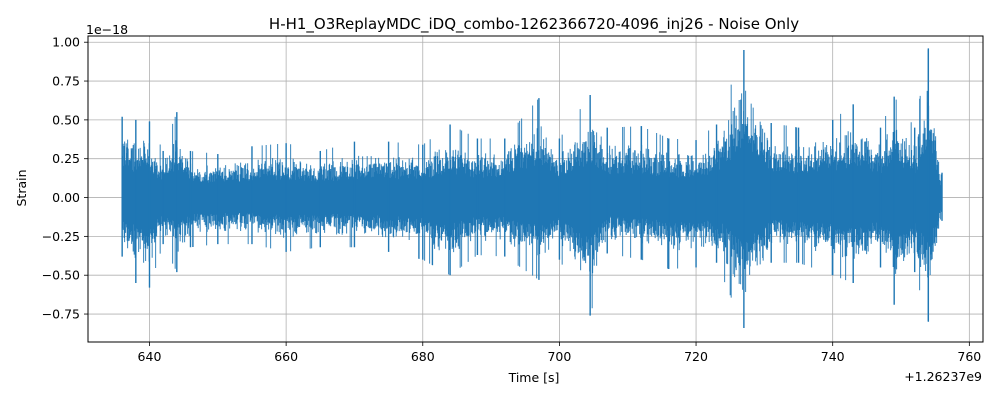 Image resolution: width=1000 pixels, height=400 pixels. What do you see at coordinates (66, 81) in the screenshot?
I see `y-tick-label: 0.75` at bounding box center [66, 81].